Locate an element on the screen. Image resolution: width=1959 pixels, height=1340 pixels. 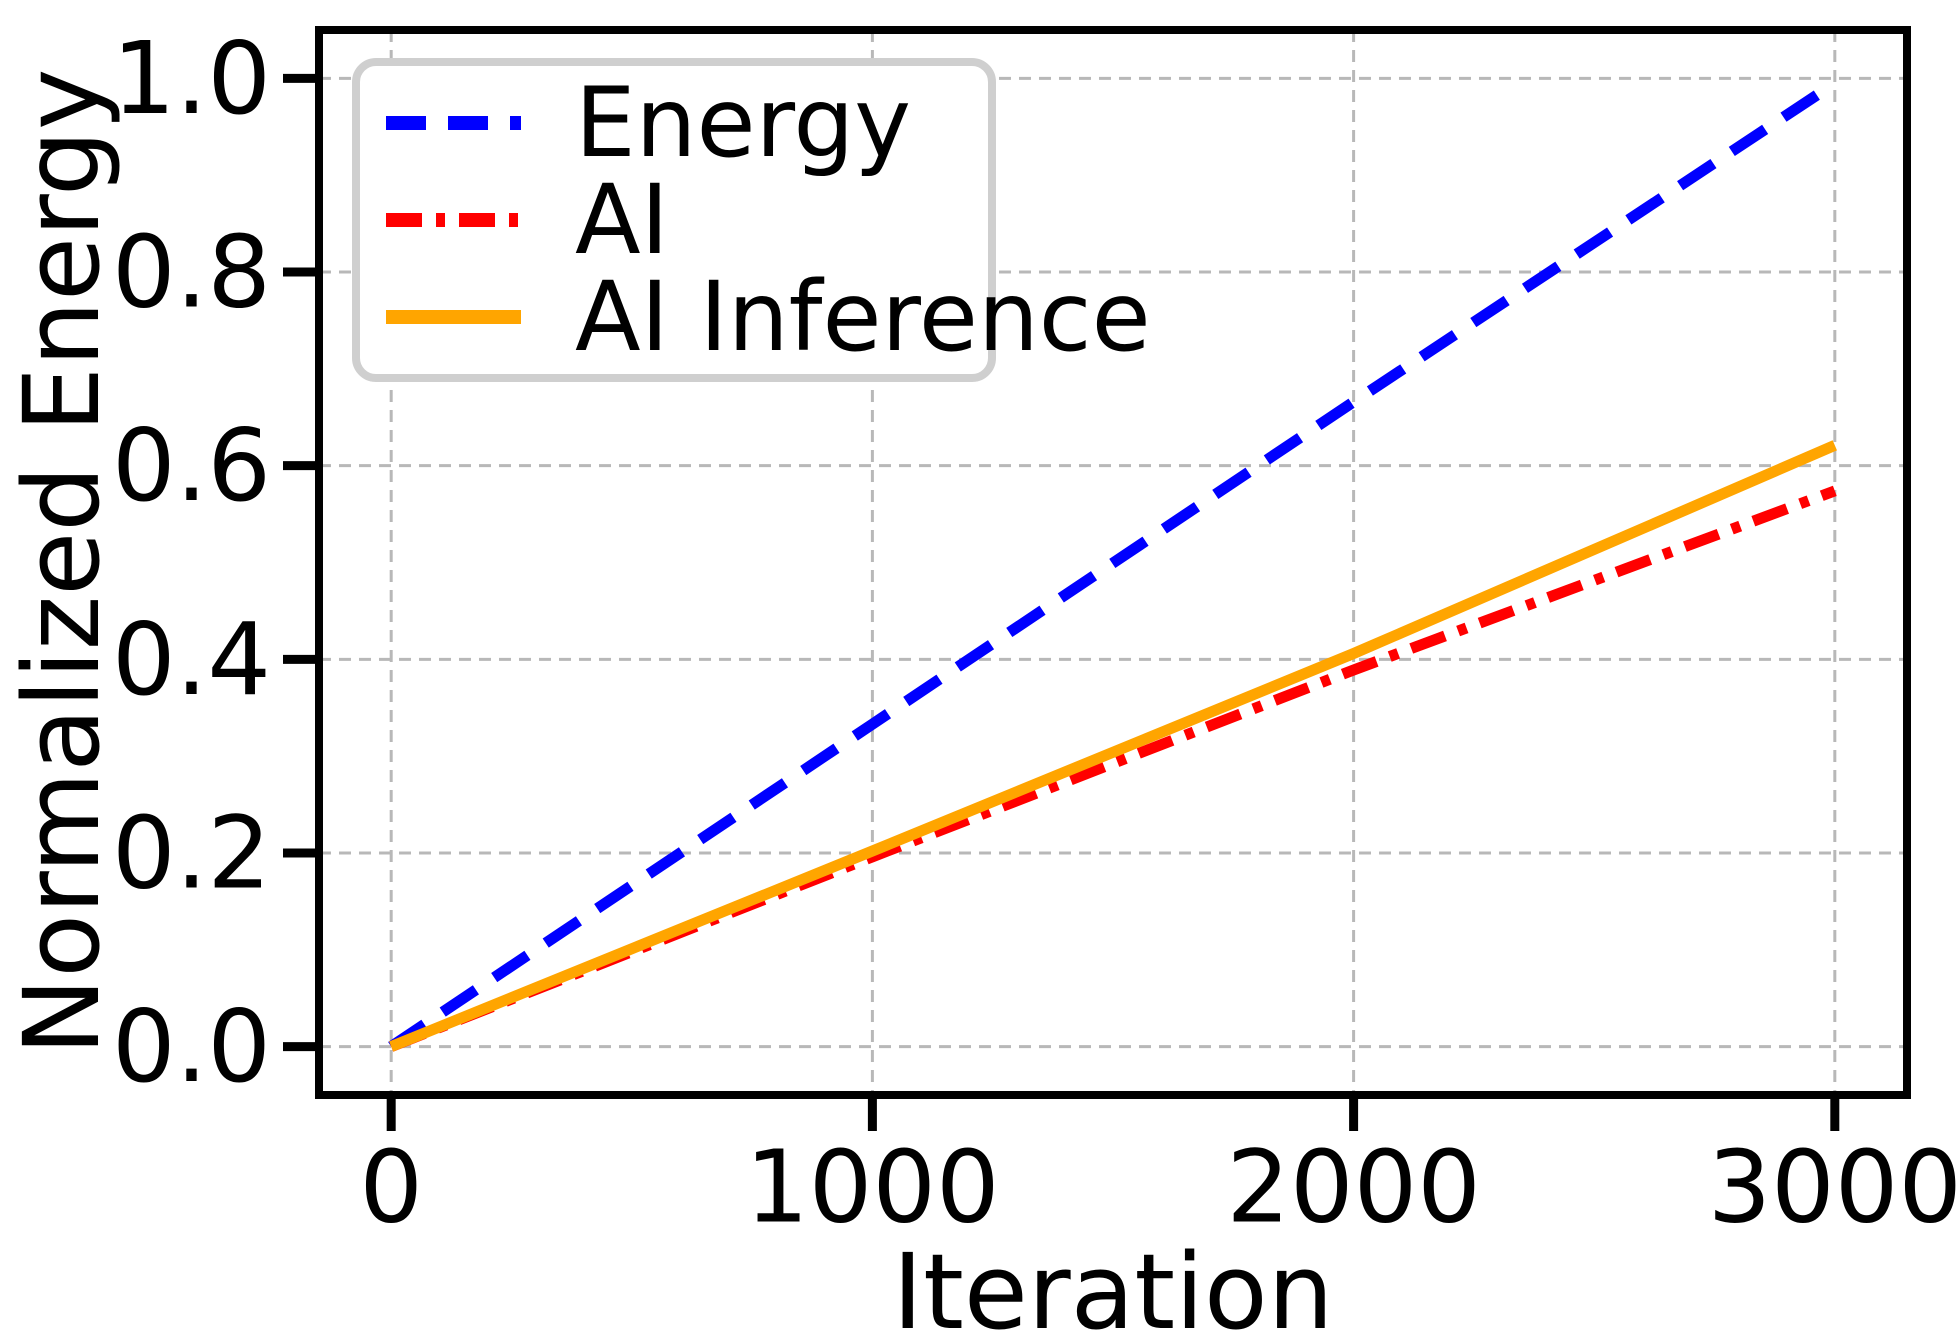
x-tick-label: 2000 is located at coordinates (1353, 1187).